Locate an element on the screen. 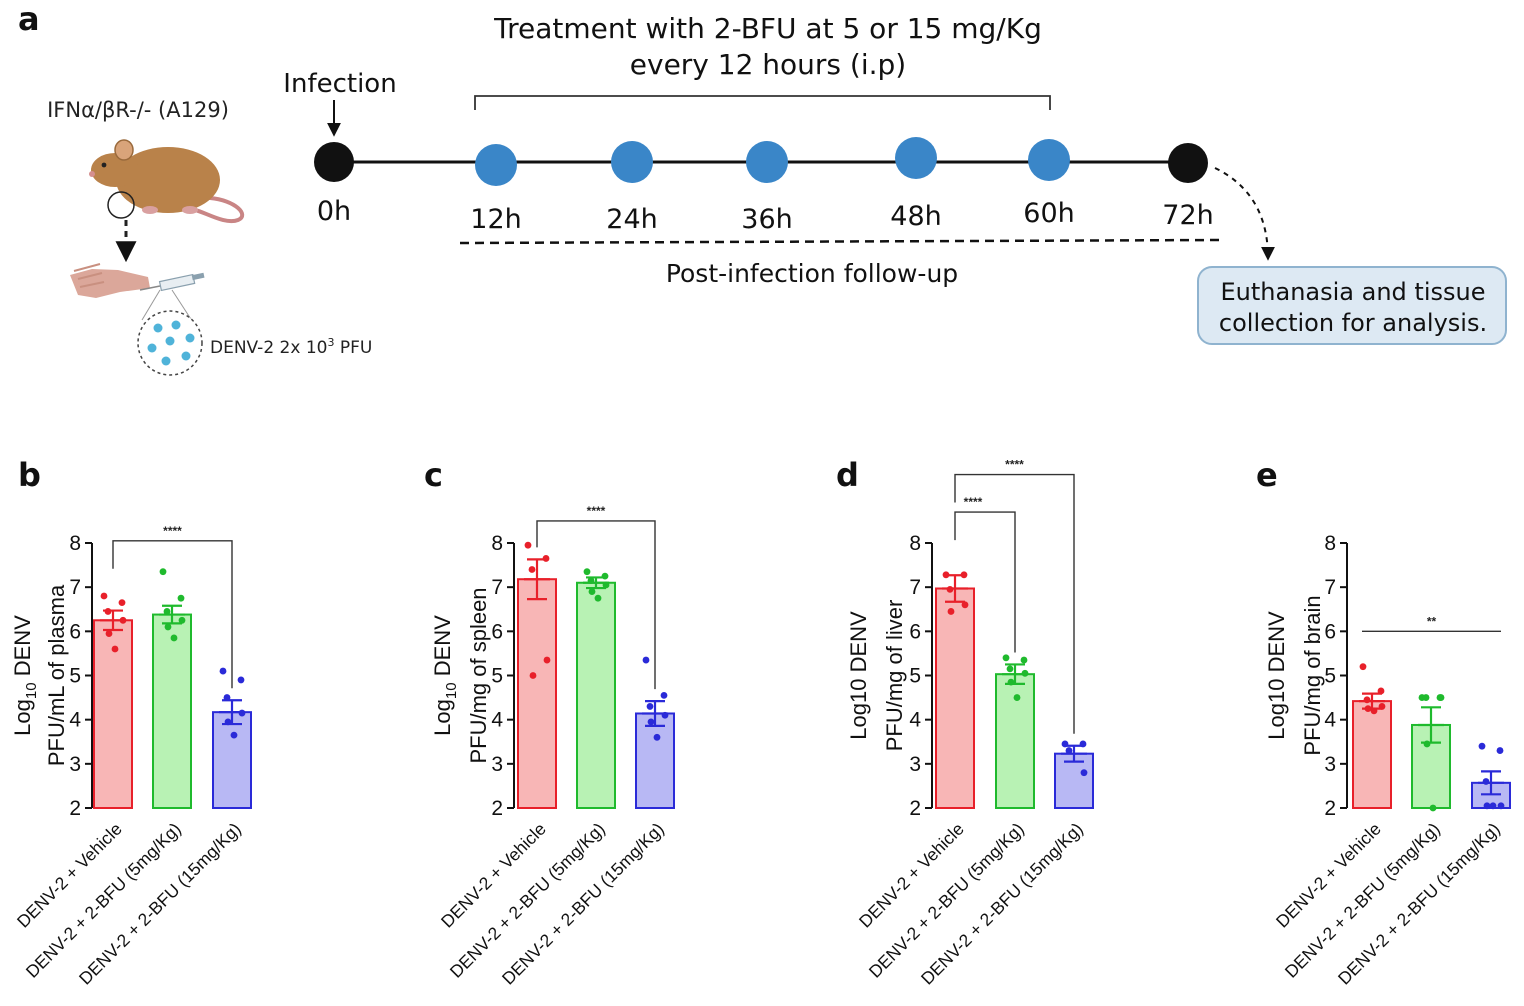 This screenshot has width=1524, height=1006. y-axis-label-line2: PFU/mg of spleen is located at coordinates (478, 675).